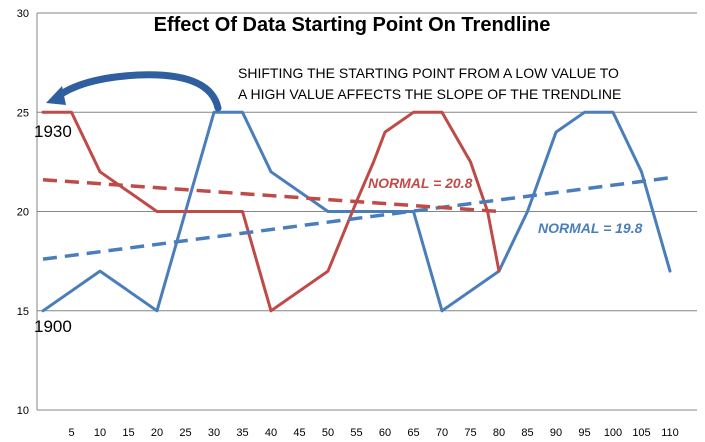 This screenshot has width=705, height=442. What do you see at coordinates (385, 433) in the screenshot?
I see `x-tick-label: 60` at bounding box center [385, 433].